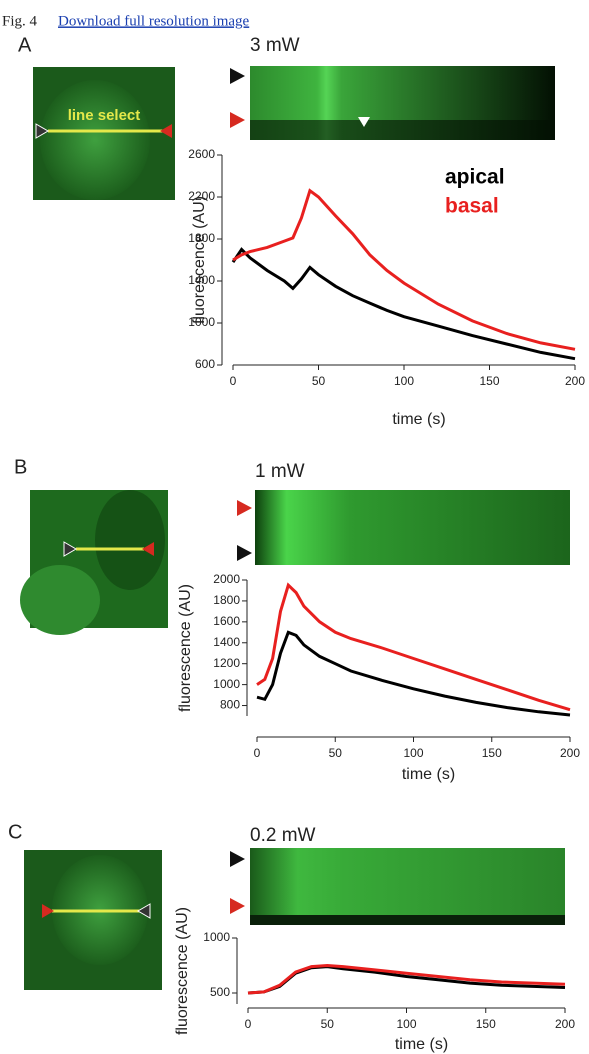 The height and width of the screenshot is (1054, 589). Describe the element at coordinates (104, 115) in the screenshot. I see `annotation: line select` at that location.